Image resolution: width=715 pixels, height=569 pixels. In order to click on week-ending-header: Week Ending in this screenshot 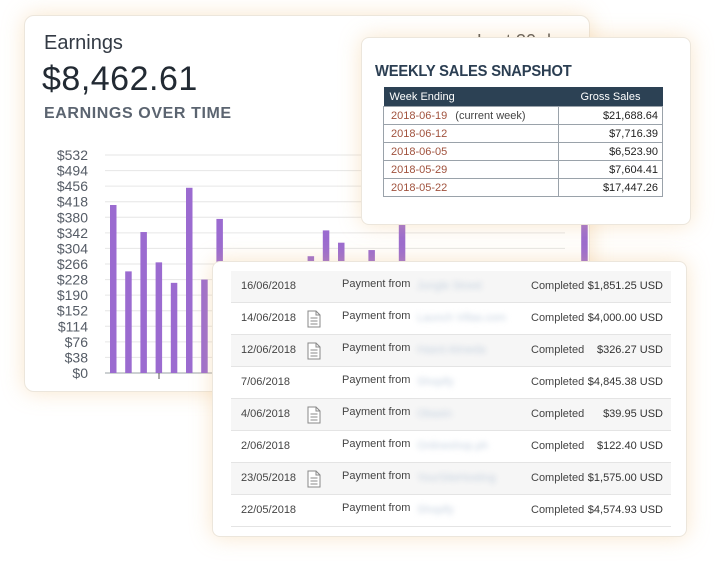, I will do `click(471, 97)`.